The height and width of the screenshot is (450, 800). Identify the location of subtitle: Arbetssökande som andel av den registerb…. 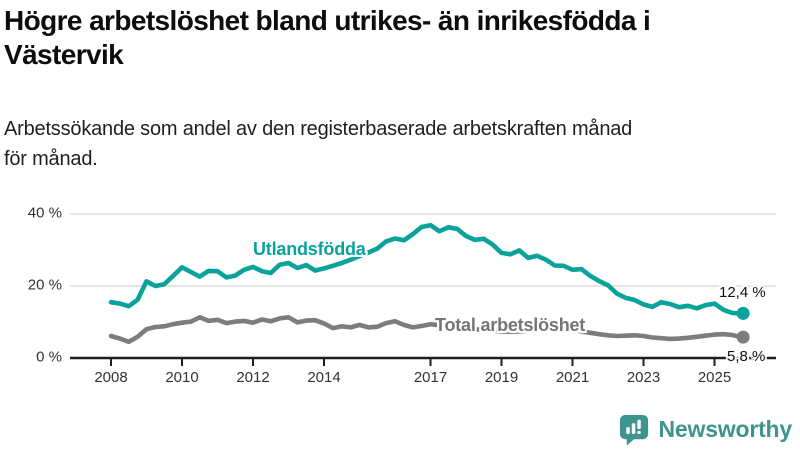
(400, 144).